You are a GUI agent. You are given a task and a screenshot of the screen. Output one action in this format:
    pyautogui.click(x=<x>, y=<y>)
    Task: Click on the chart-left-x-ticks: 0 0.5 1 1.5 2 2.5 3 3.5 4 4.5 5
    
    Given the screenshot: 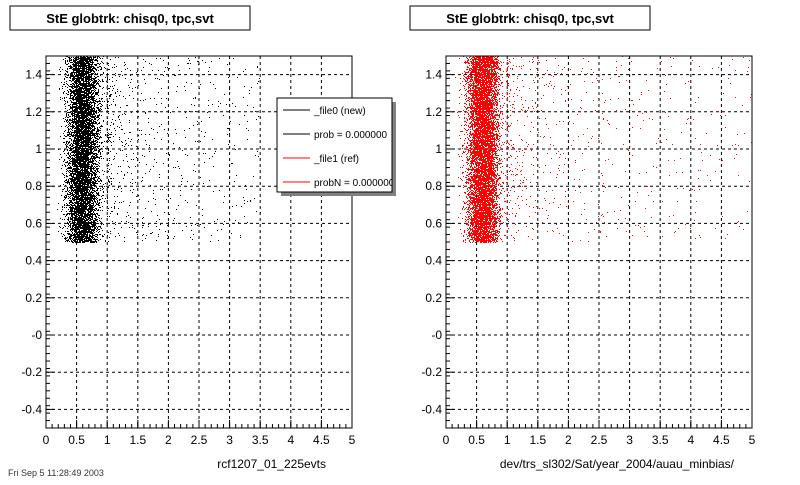 What is the action you would take?
    pyautogui.click(x=199, y=433)
    